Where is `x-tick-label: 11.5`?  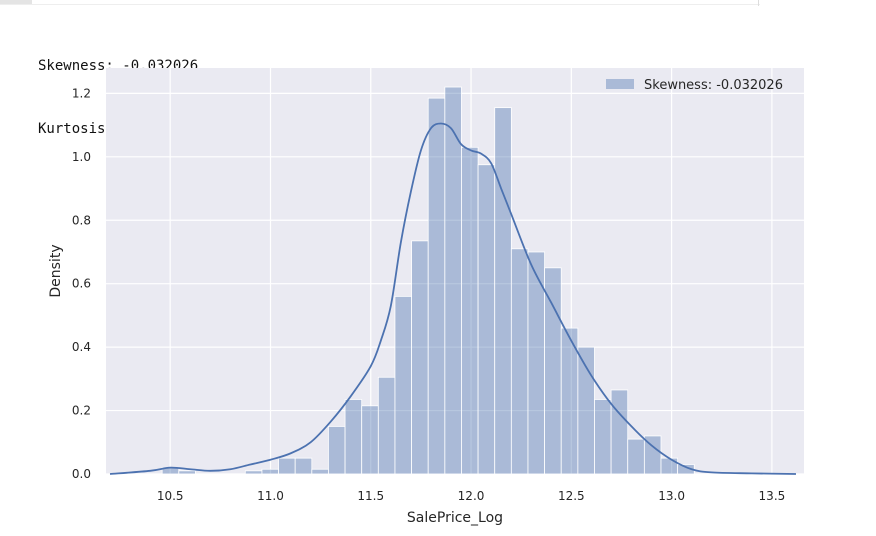
x-tick-label: 11.5 is located at coordinates (370, 496).